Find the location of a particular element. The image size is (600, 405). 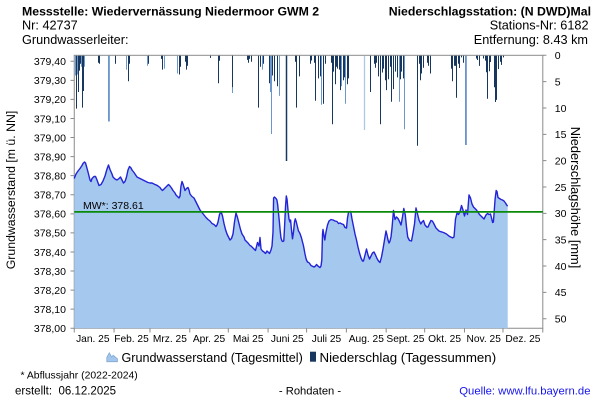

svg-text: 35 is located at coordinates (561, 240).